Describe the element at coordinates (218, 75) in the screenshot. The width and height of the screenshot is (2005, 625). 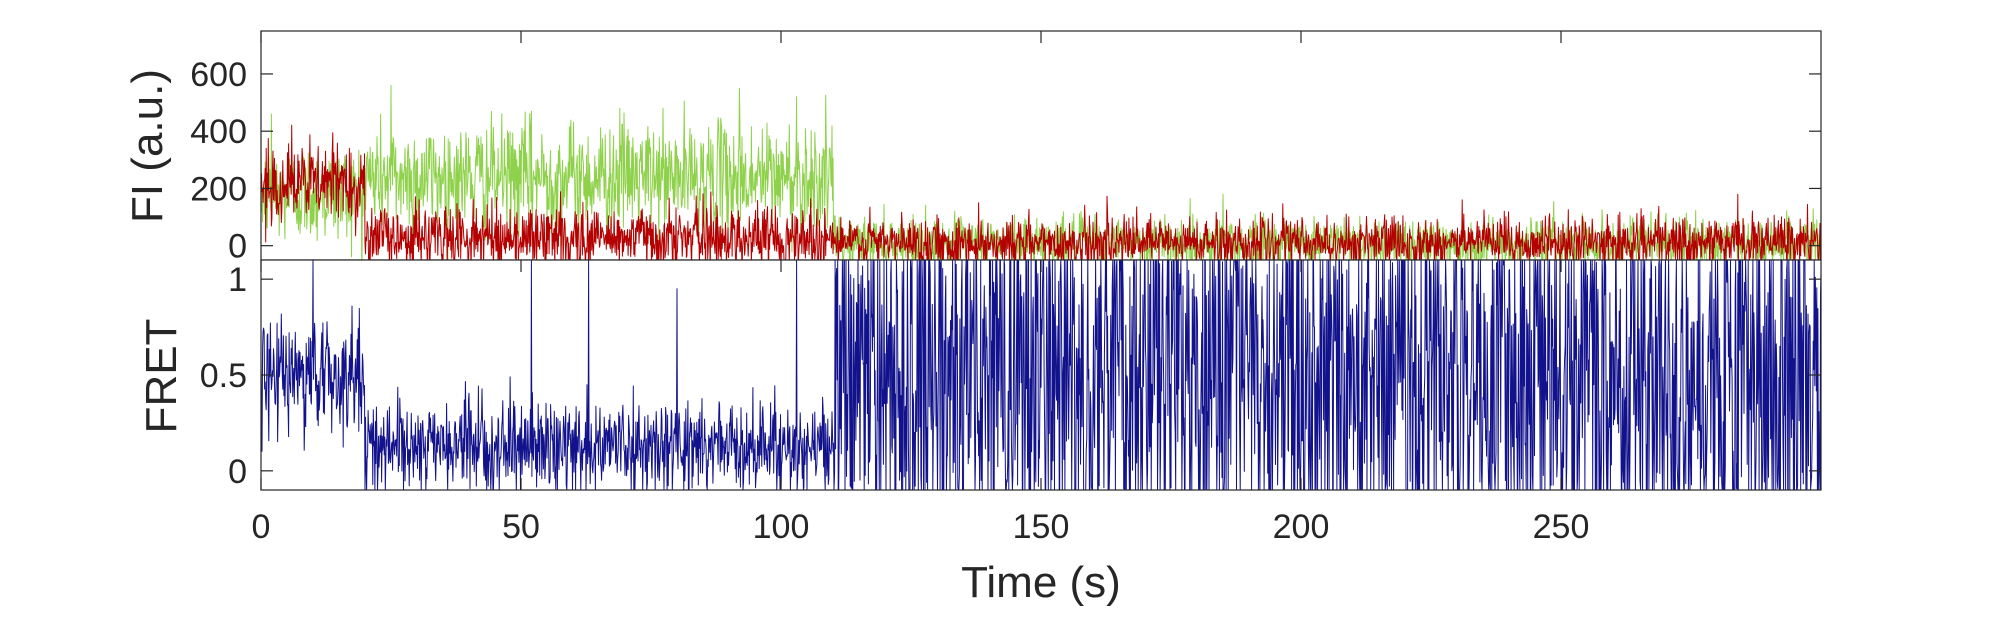
I see `top-ytick-label: 600` at that location.